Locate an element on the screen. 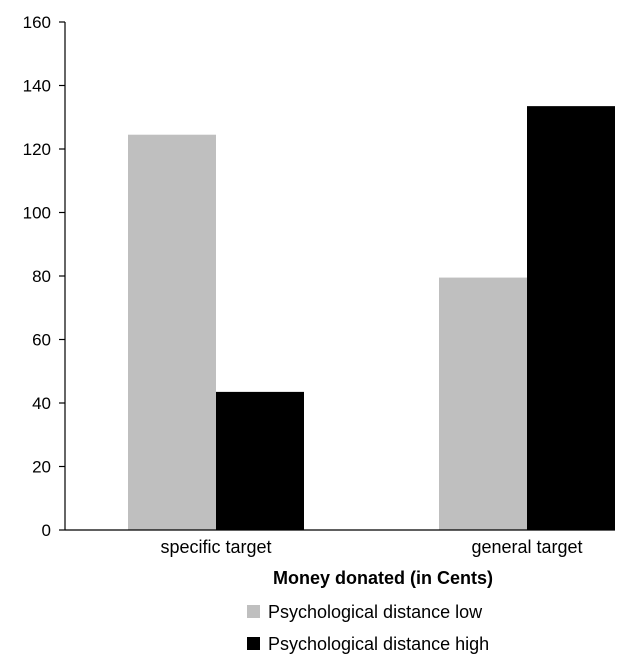 This screenshot has height=663, width=620. bar-high-specific is located at coordinates (260, 460).